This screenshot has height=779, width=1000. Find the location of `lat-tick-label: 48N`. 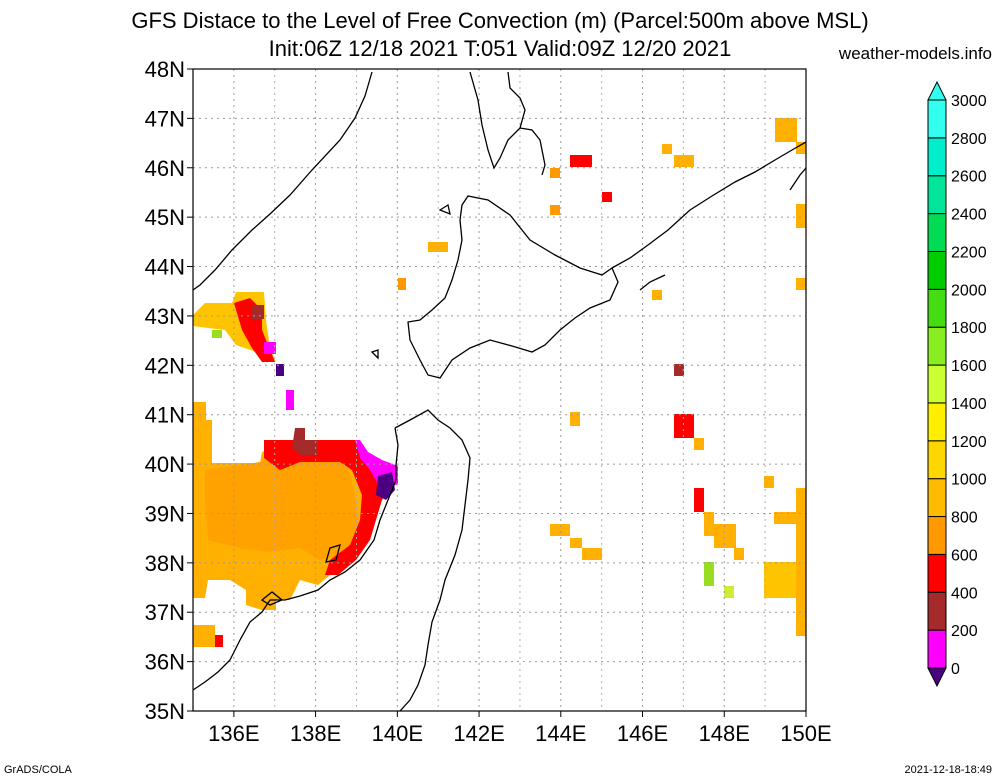

lat-tick-label: 48N is located at coordinates (165, 69).